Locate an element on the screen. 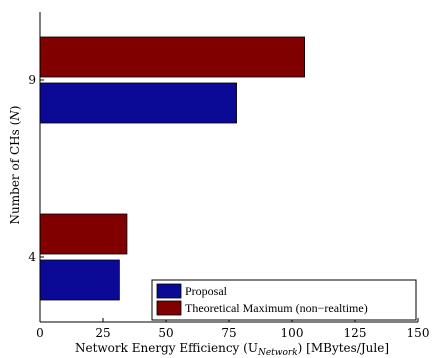 The width and height of the screenshot is (435, 358). y-tick-label: 9 is located at coordinates (32, 80).